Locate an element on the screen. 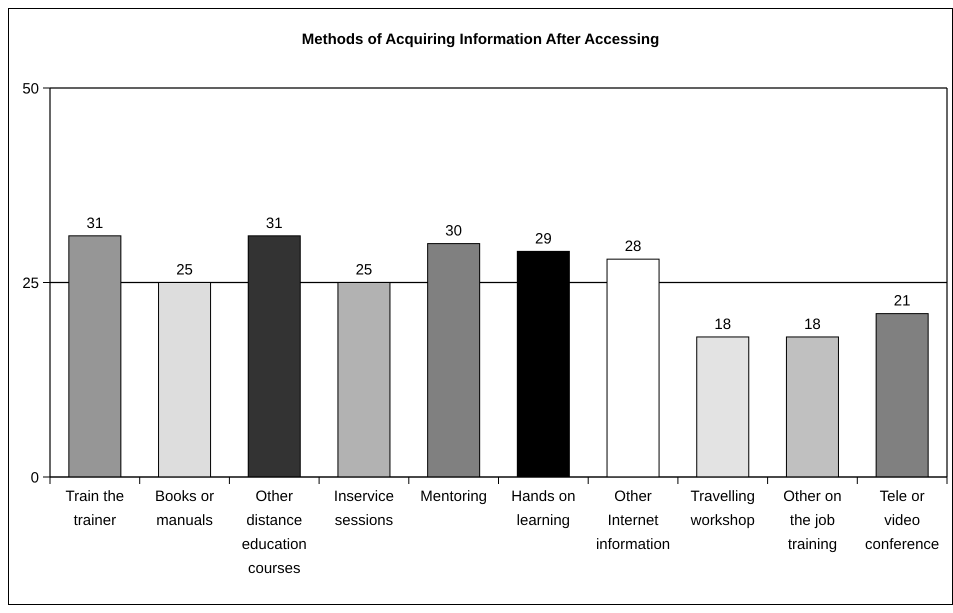 The width and height of the screenshot is (953, 613). chart-title: Methods of Acquiring Information After Accessing is located at coordinates (481, 39).